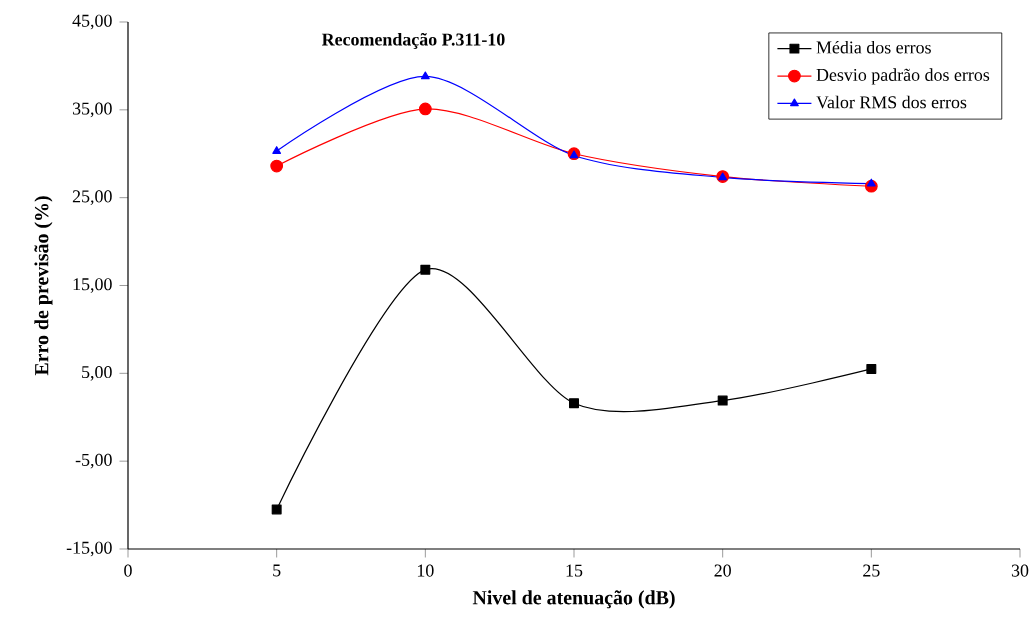 Image resolution: width=1034 pixels, height=642 pixels. Describe the element at coordinates (128, 570) in the screenshot. I see `x-tick-label: 0` at that location.